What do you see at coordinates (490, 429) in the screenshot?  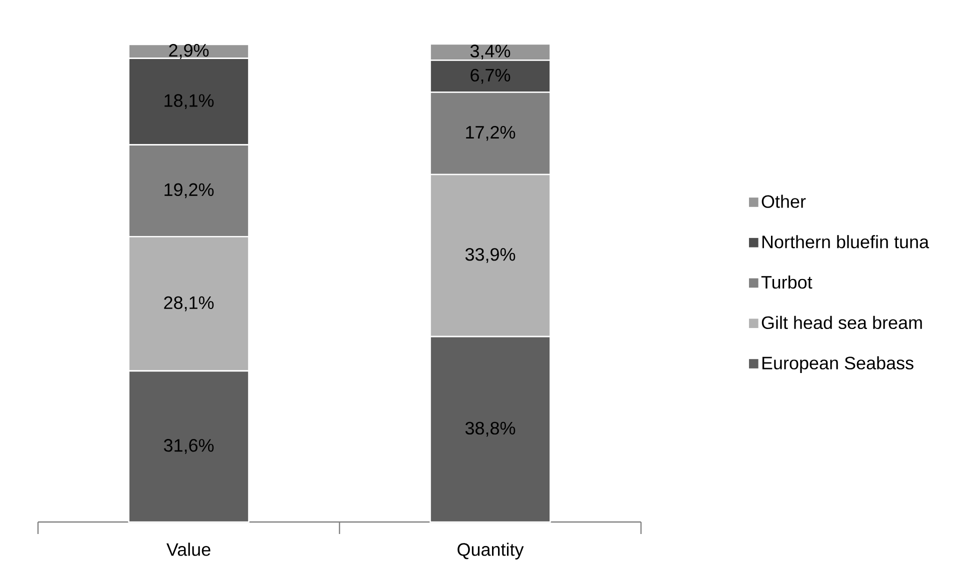 I see `data-label: 38,8%` at bounding box center [490, 429].